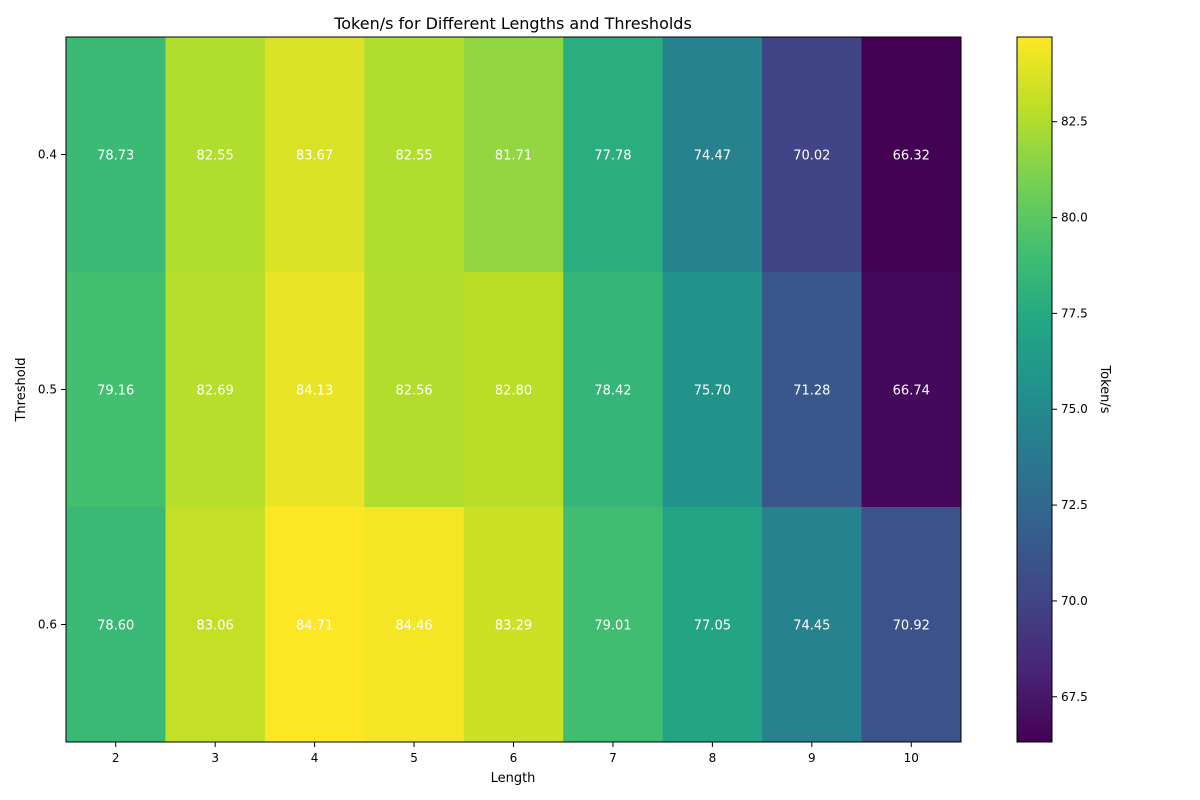 The height and width of the screenshot is (800, 1200). I want to click on colorbar-tick-label: 75.0, so click(1074, 409).